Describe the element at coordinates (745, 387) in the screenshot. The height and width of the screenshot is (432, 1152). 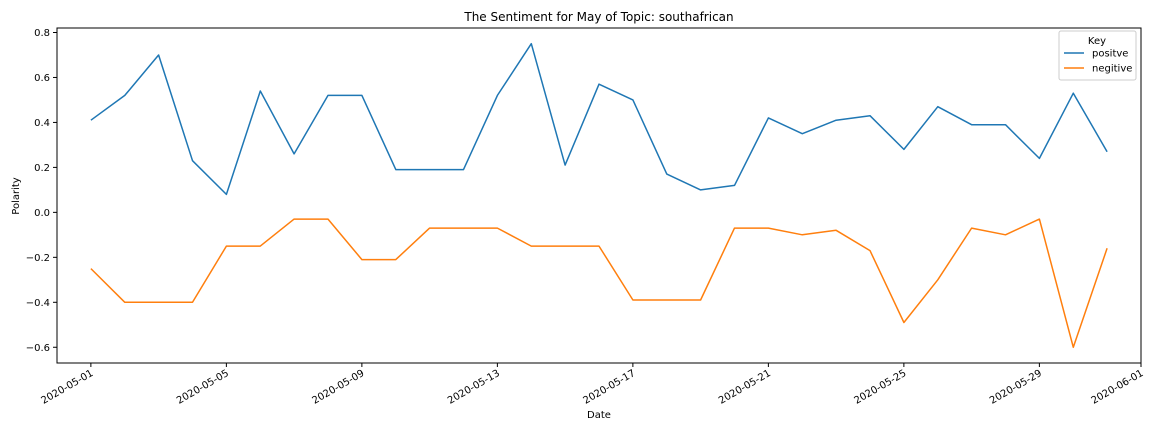
I see `x-tick-label: 2020-05-21` at that location.